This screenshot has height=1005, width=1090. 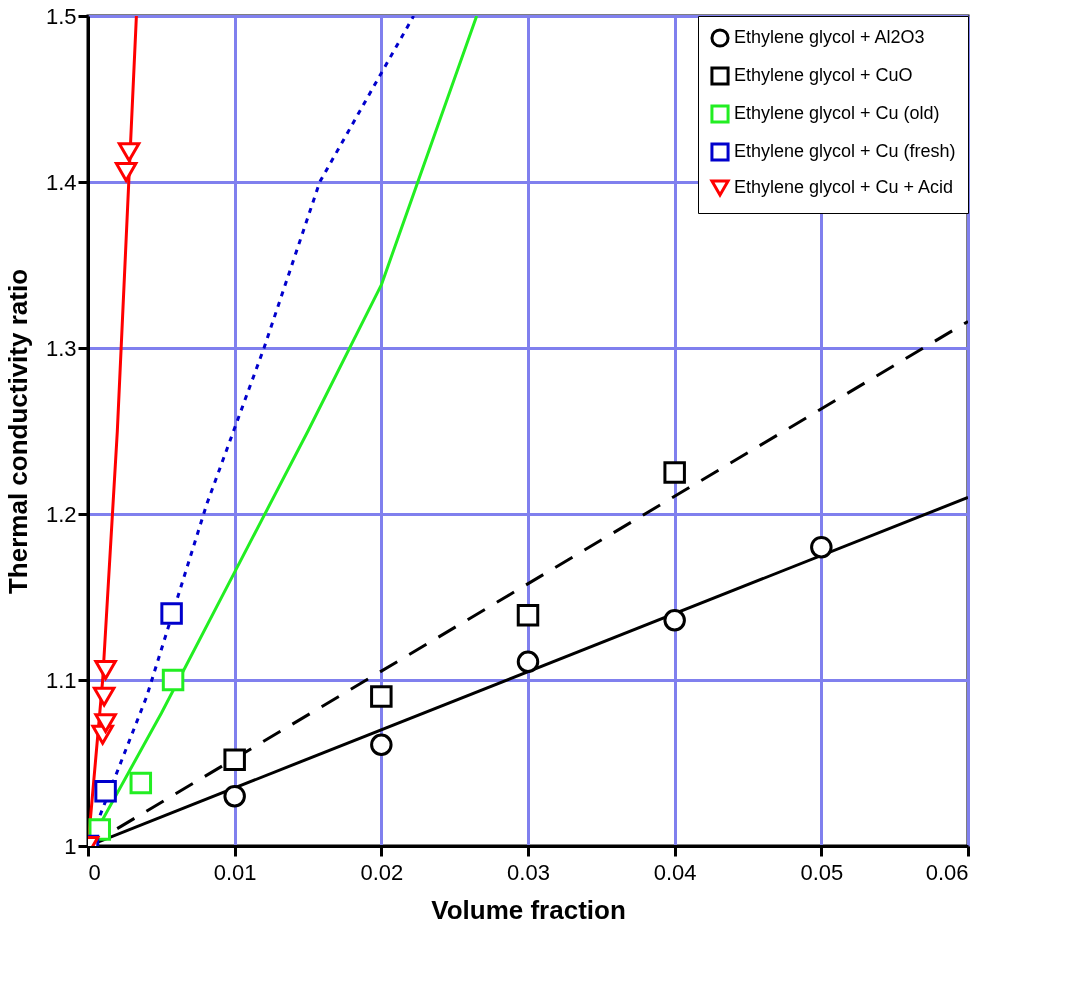 What do you see at coordinates (947, 872) in the screenshot?
I see `x-tick-label: 0.06` at bounding box center [947, 872].